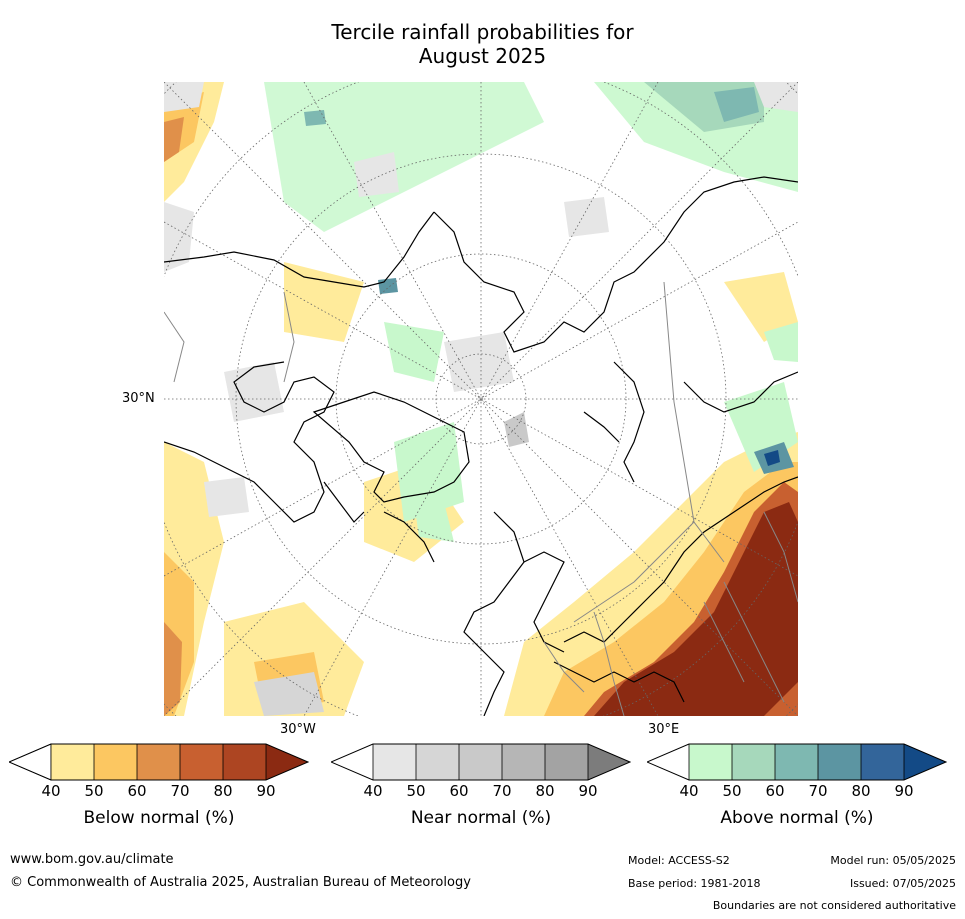 The width and height of the screenshot is (965, 919). I want to click on longitude-label-30e: 30°E, so click(664, 729).